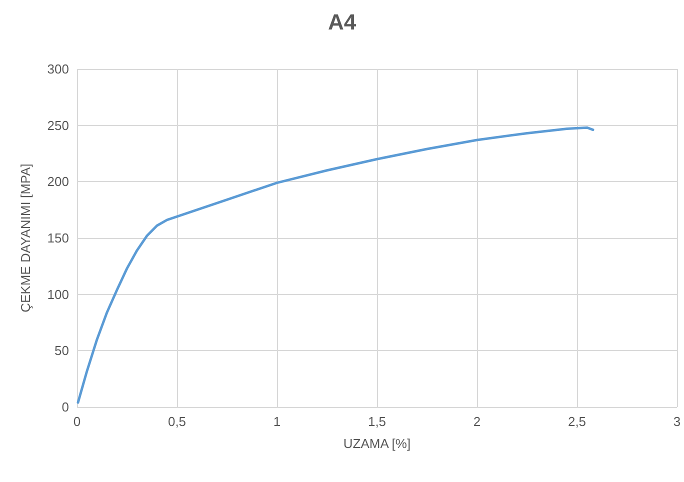  What do you see at coordinates (477, 421) in the screenshot?
I see `x-tick-label: 2` at bounding box center [477, 421].